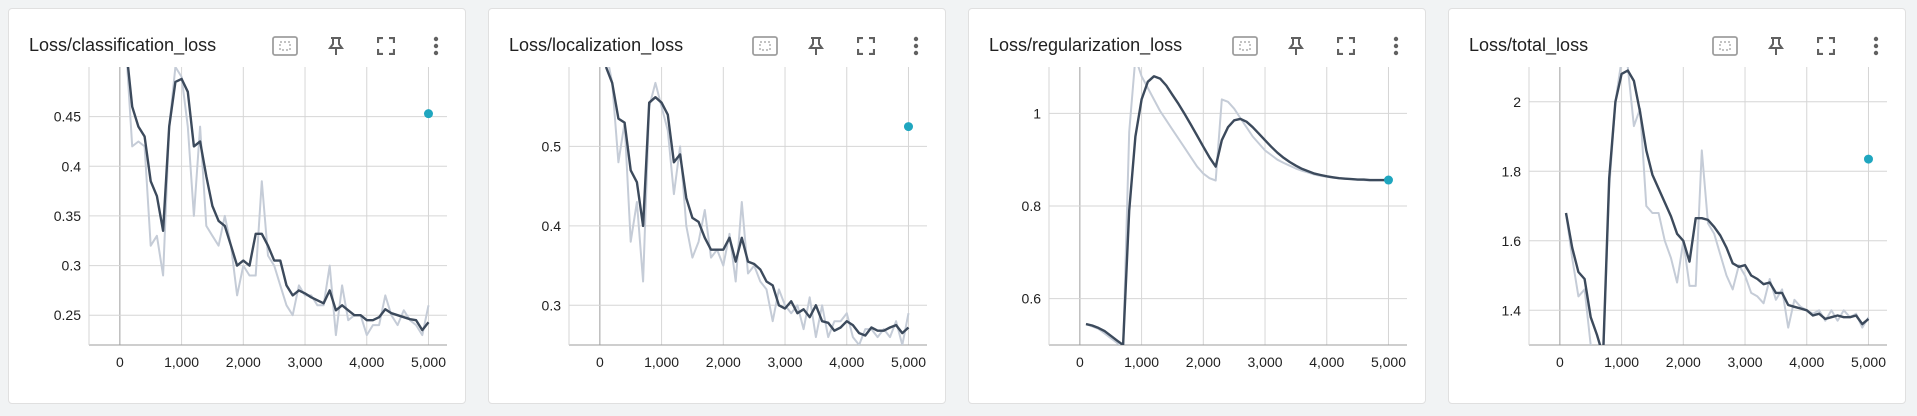 The height and width of the screenshot is (416, 1917). I want to click on y-tick-label: 1.8, so click(1512, 171).